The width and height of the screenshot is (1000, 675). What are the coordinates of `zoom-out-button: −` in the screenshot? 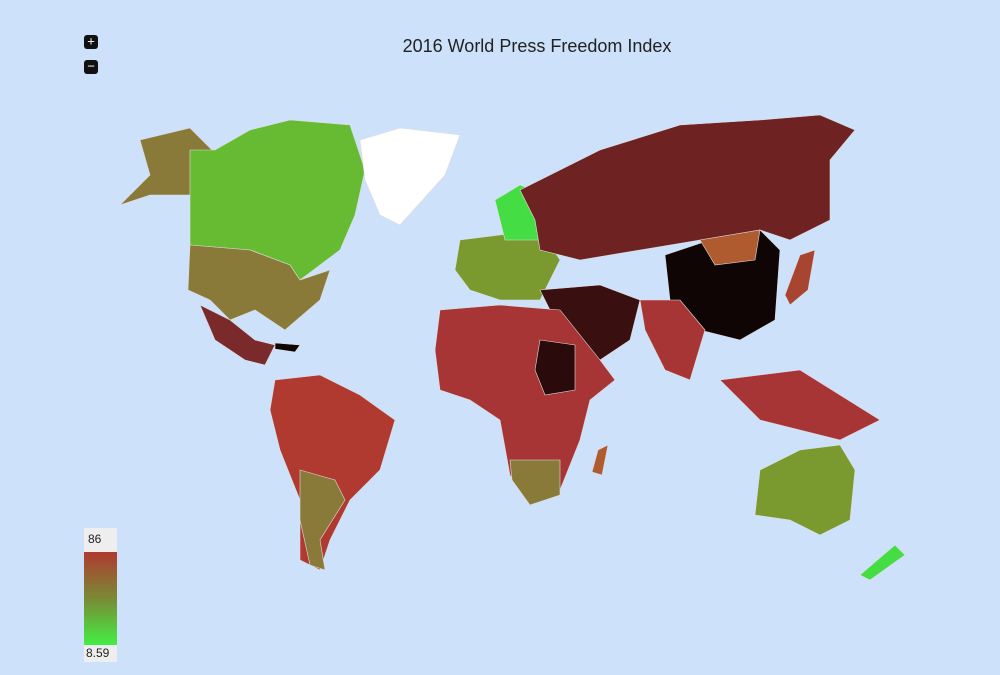 It's located at (91, 66).